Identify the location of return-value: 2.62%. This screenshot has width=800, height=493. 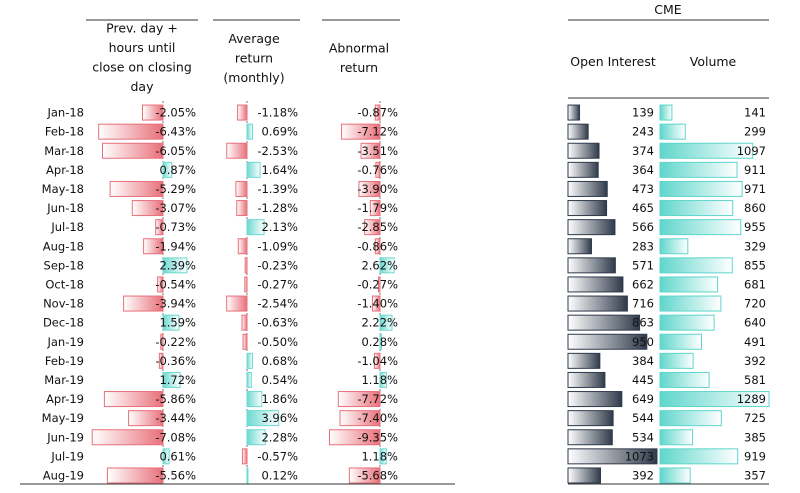
(379, 265).